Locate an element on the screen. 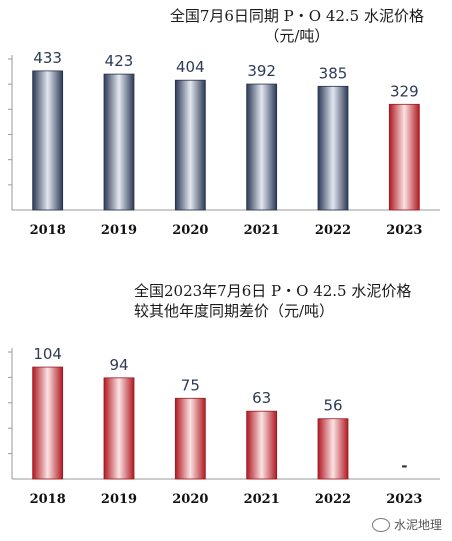  chart2-value-label: 94 is located at coordinates (118, 365).